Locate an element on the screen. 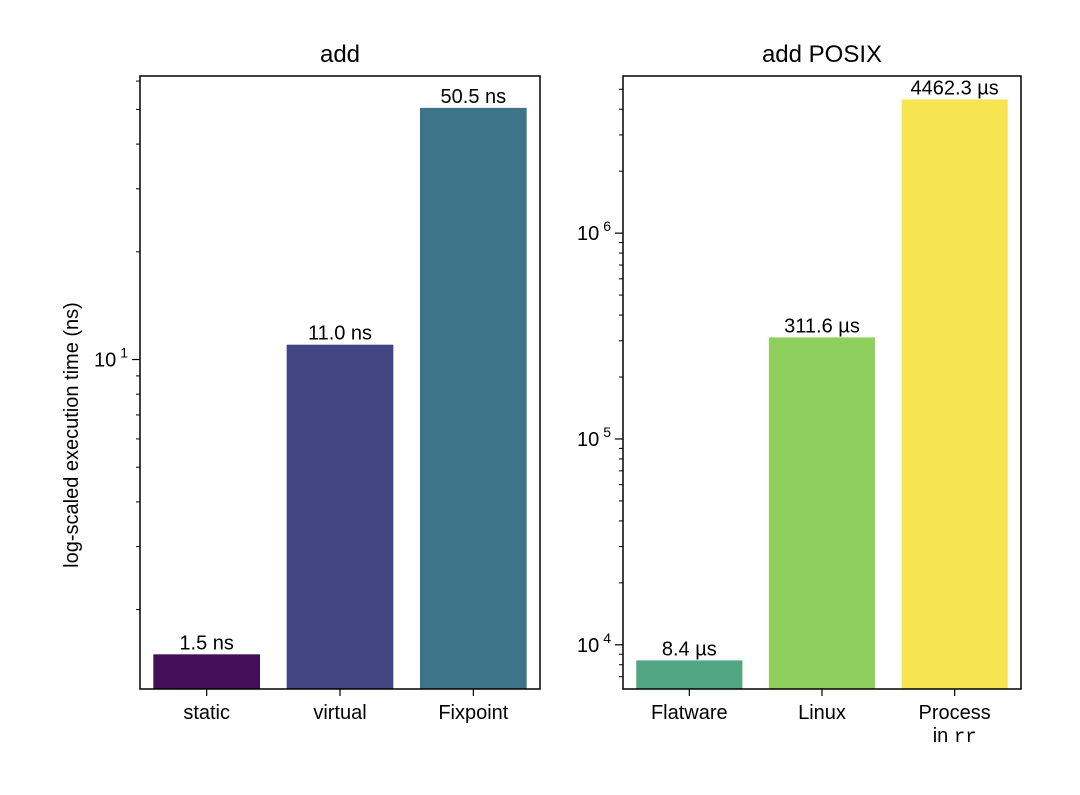 This screenshot has height=795, width=1080. x-tick-label: Process is located at coordinates (955, 713).